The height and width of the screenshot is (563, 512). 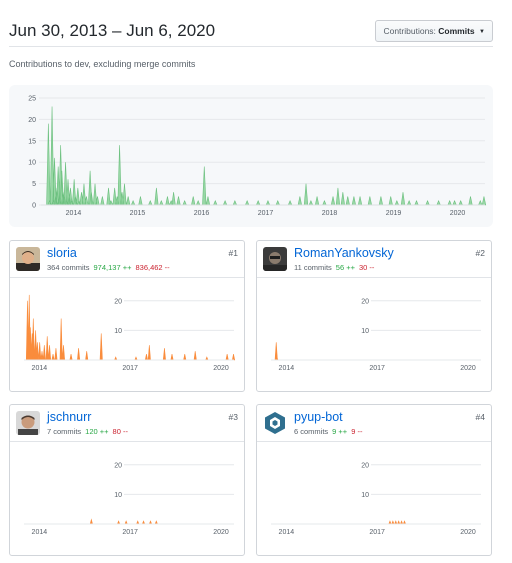 I want to click on contributor-rank: #2, so click(x=480, y=253).